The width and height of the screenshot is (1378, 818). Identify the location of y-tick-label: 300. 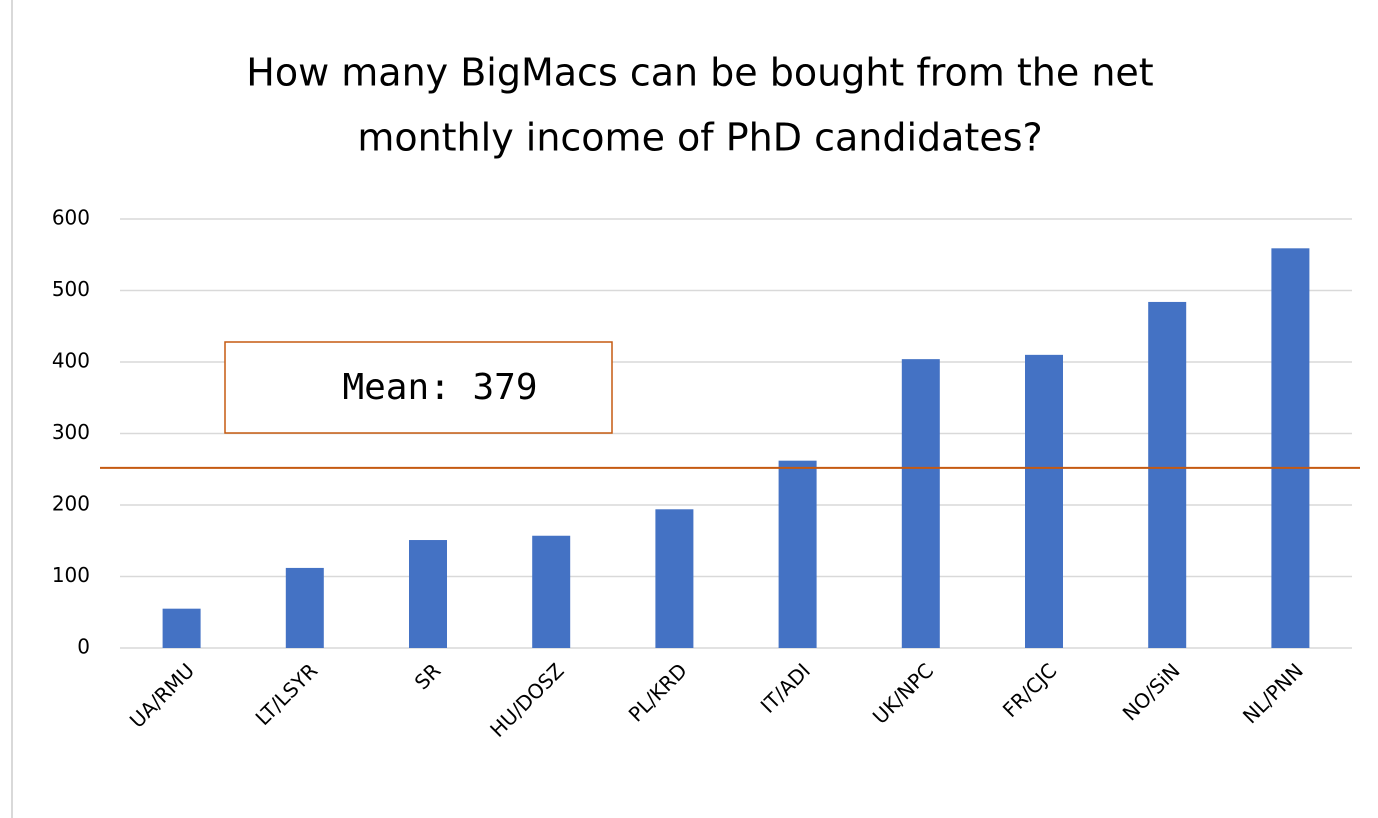
(71, 432).